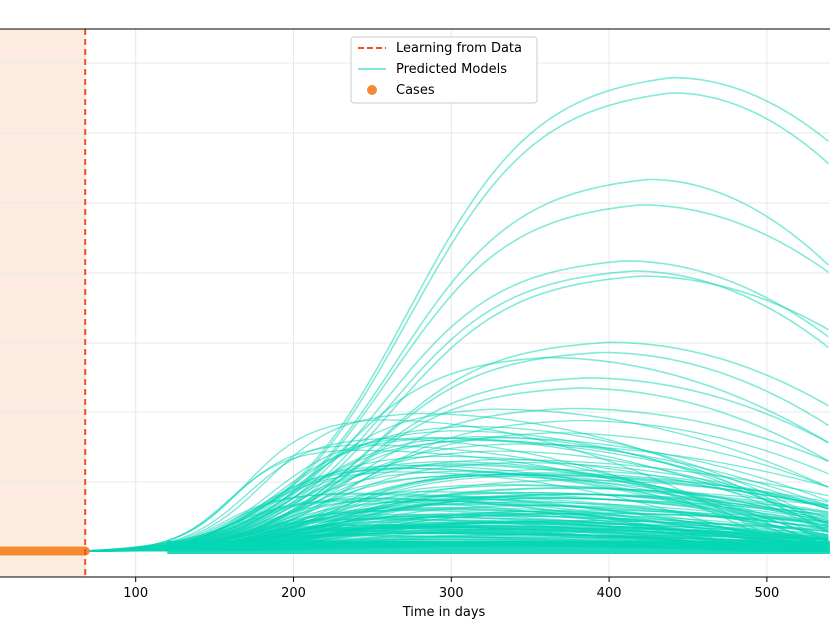 Image resolution: width=830 pixels, height=623 pixels. What do you see at coordinates (459, 48) in the screenshot?
I see `legend-learning-label: Learning from Data` at bounding box center [459, 48].